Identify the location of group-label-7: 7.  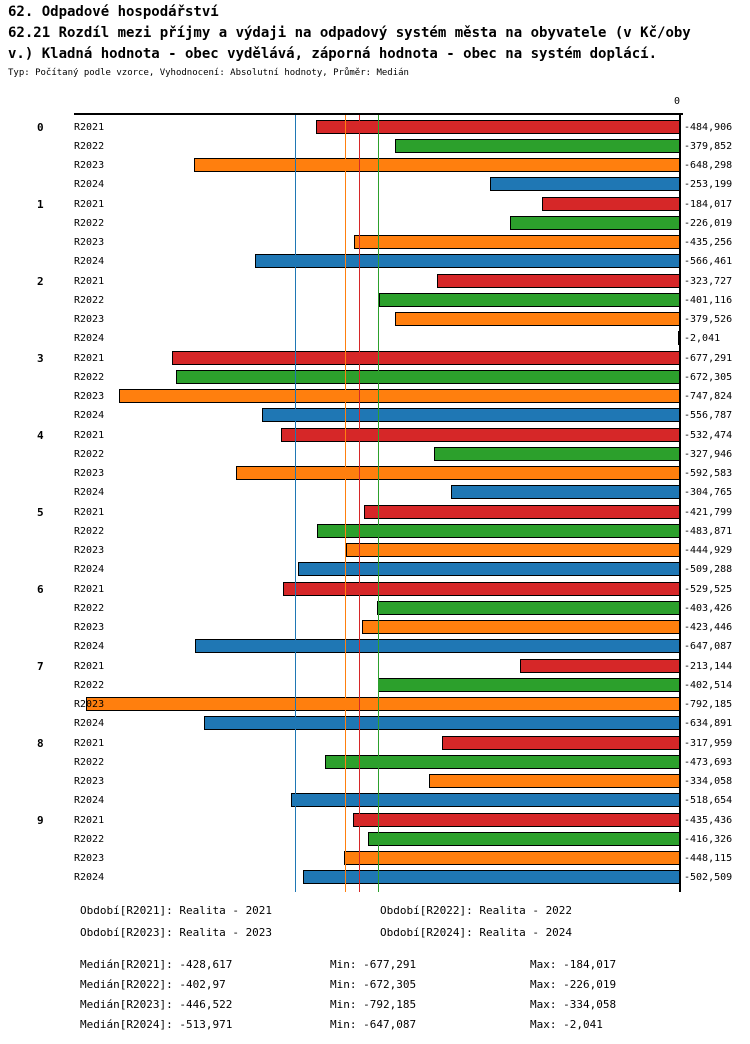
(40, 666).